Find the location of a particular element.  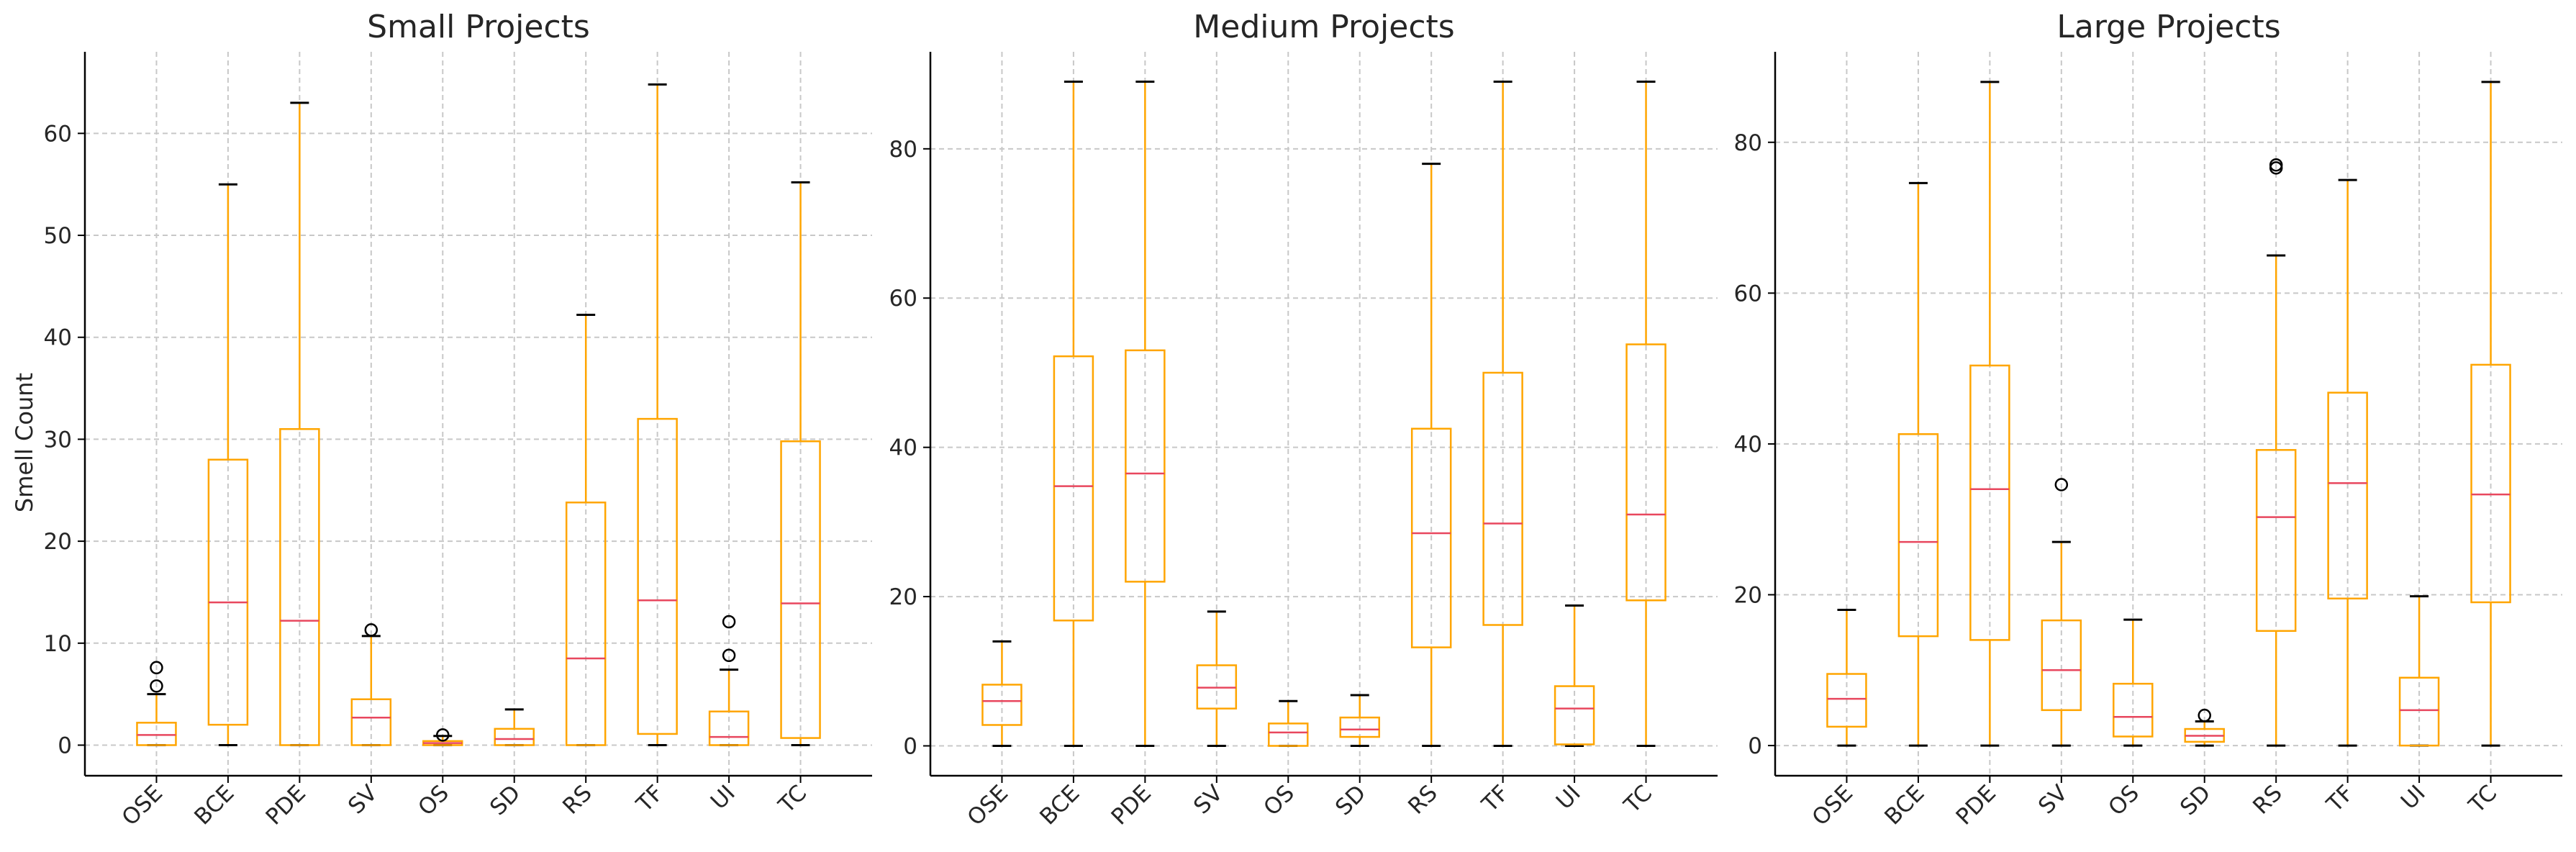

y-tick-label: 30 is located at coordinates (58, 440).